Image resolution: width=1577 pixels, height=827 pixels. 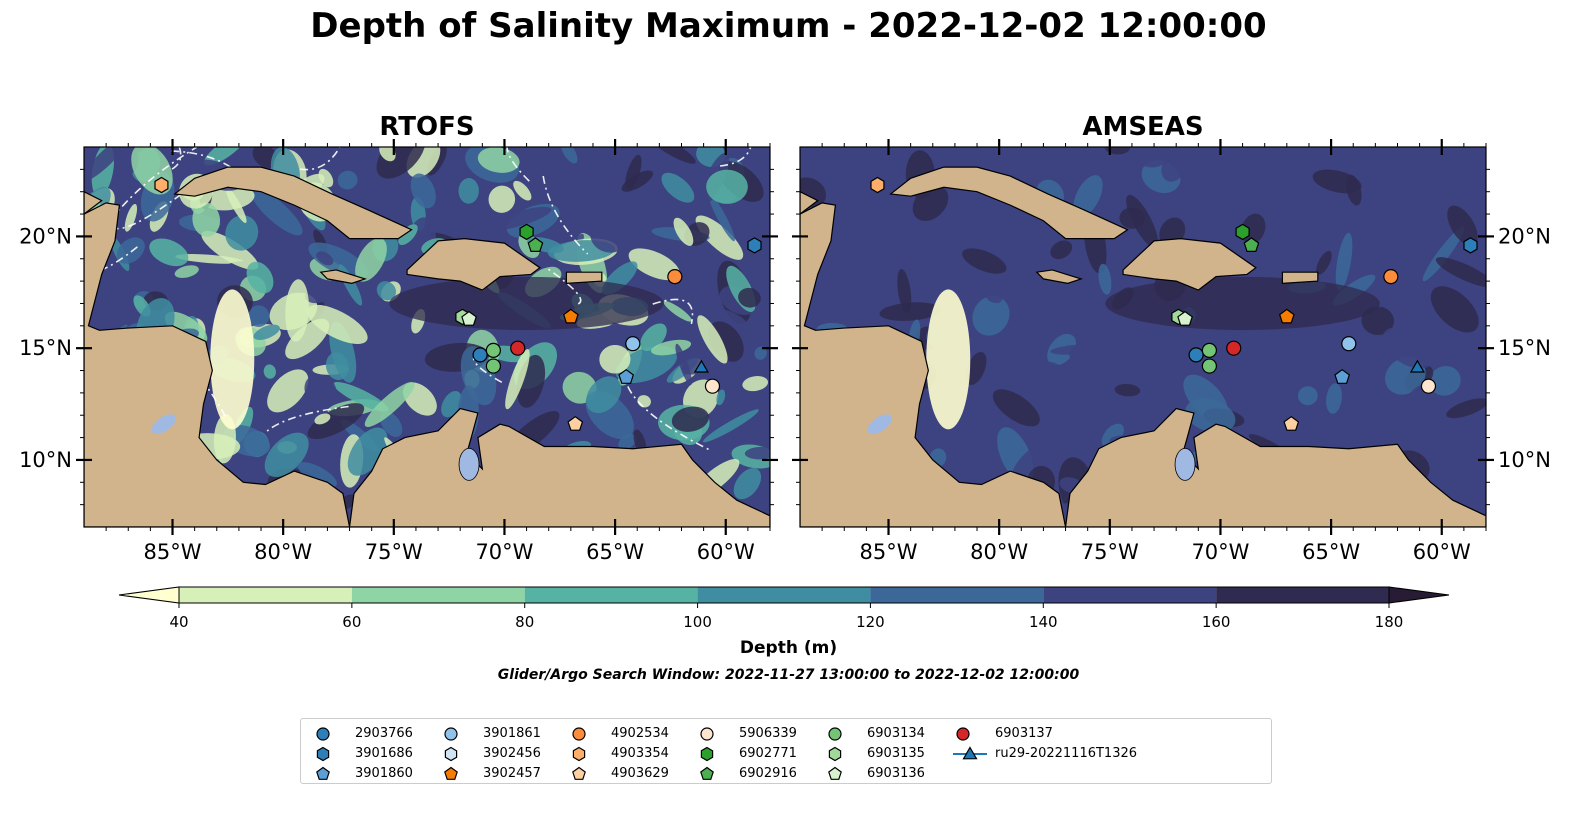 What do you see at coordinates (384, 753) in the screenshot?
I see `legend-label: 3901686` at bounding box center [384, 753].